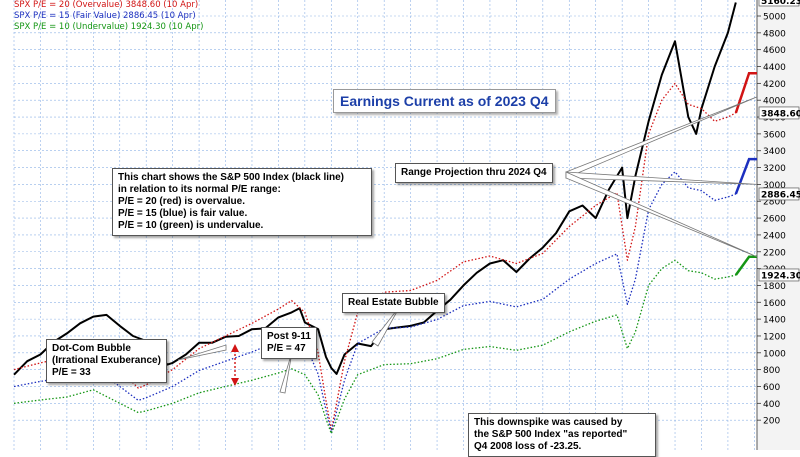 This screenshot has width=800, height=457. I want to click on arrow-head-up, so click(235, 348).